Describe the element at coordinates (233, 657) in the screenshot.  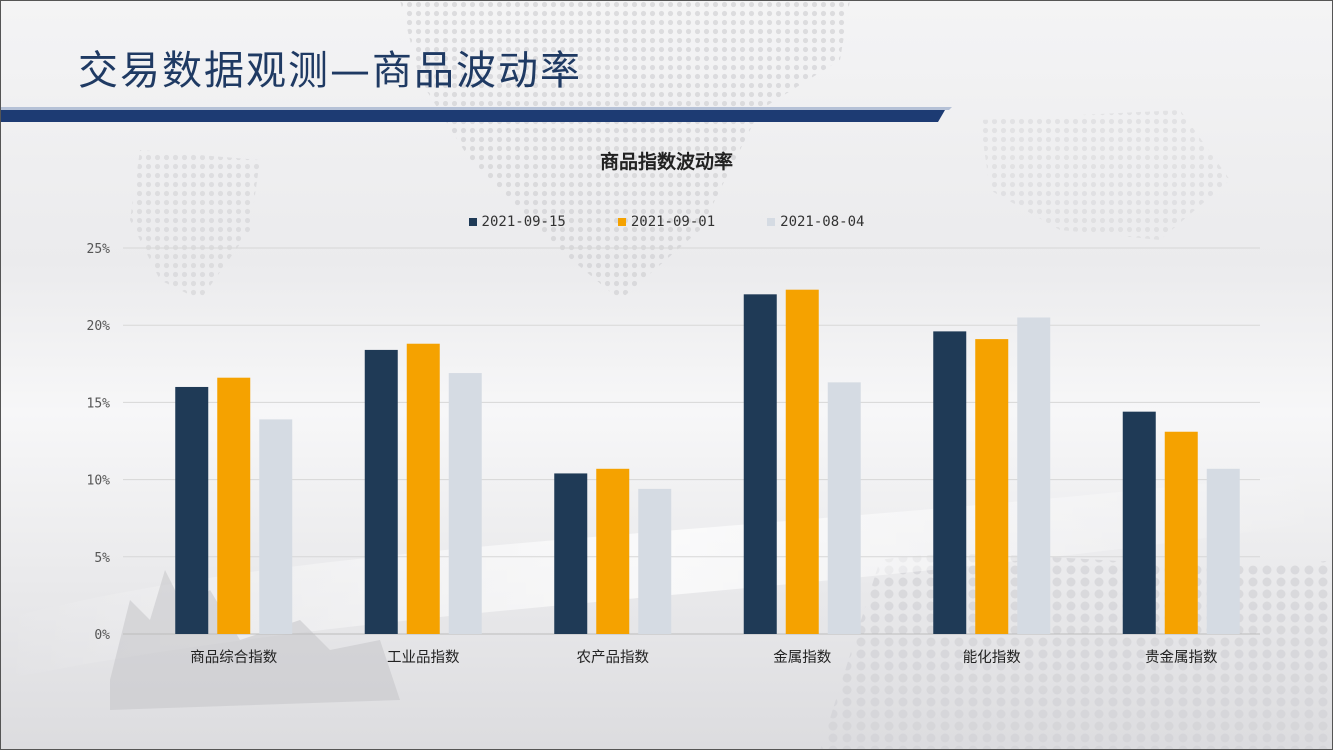
I see `x-category-label: 商品综合指数` at that location.